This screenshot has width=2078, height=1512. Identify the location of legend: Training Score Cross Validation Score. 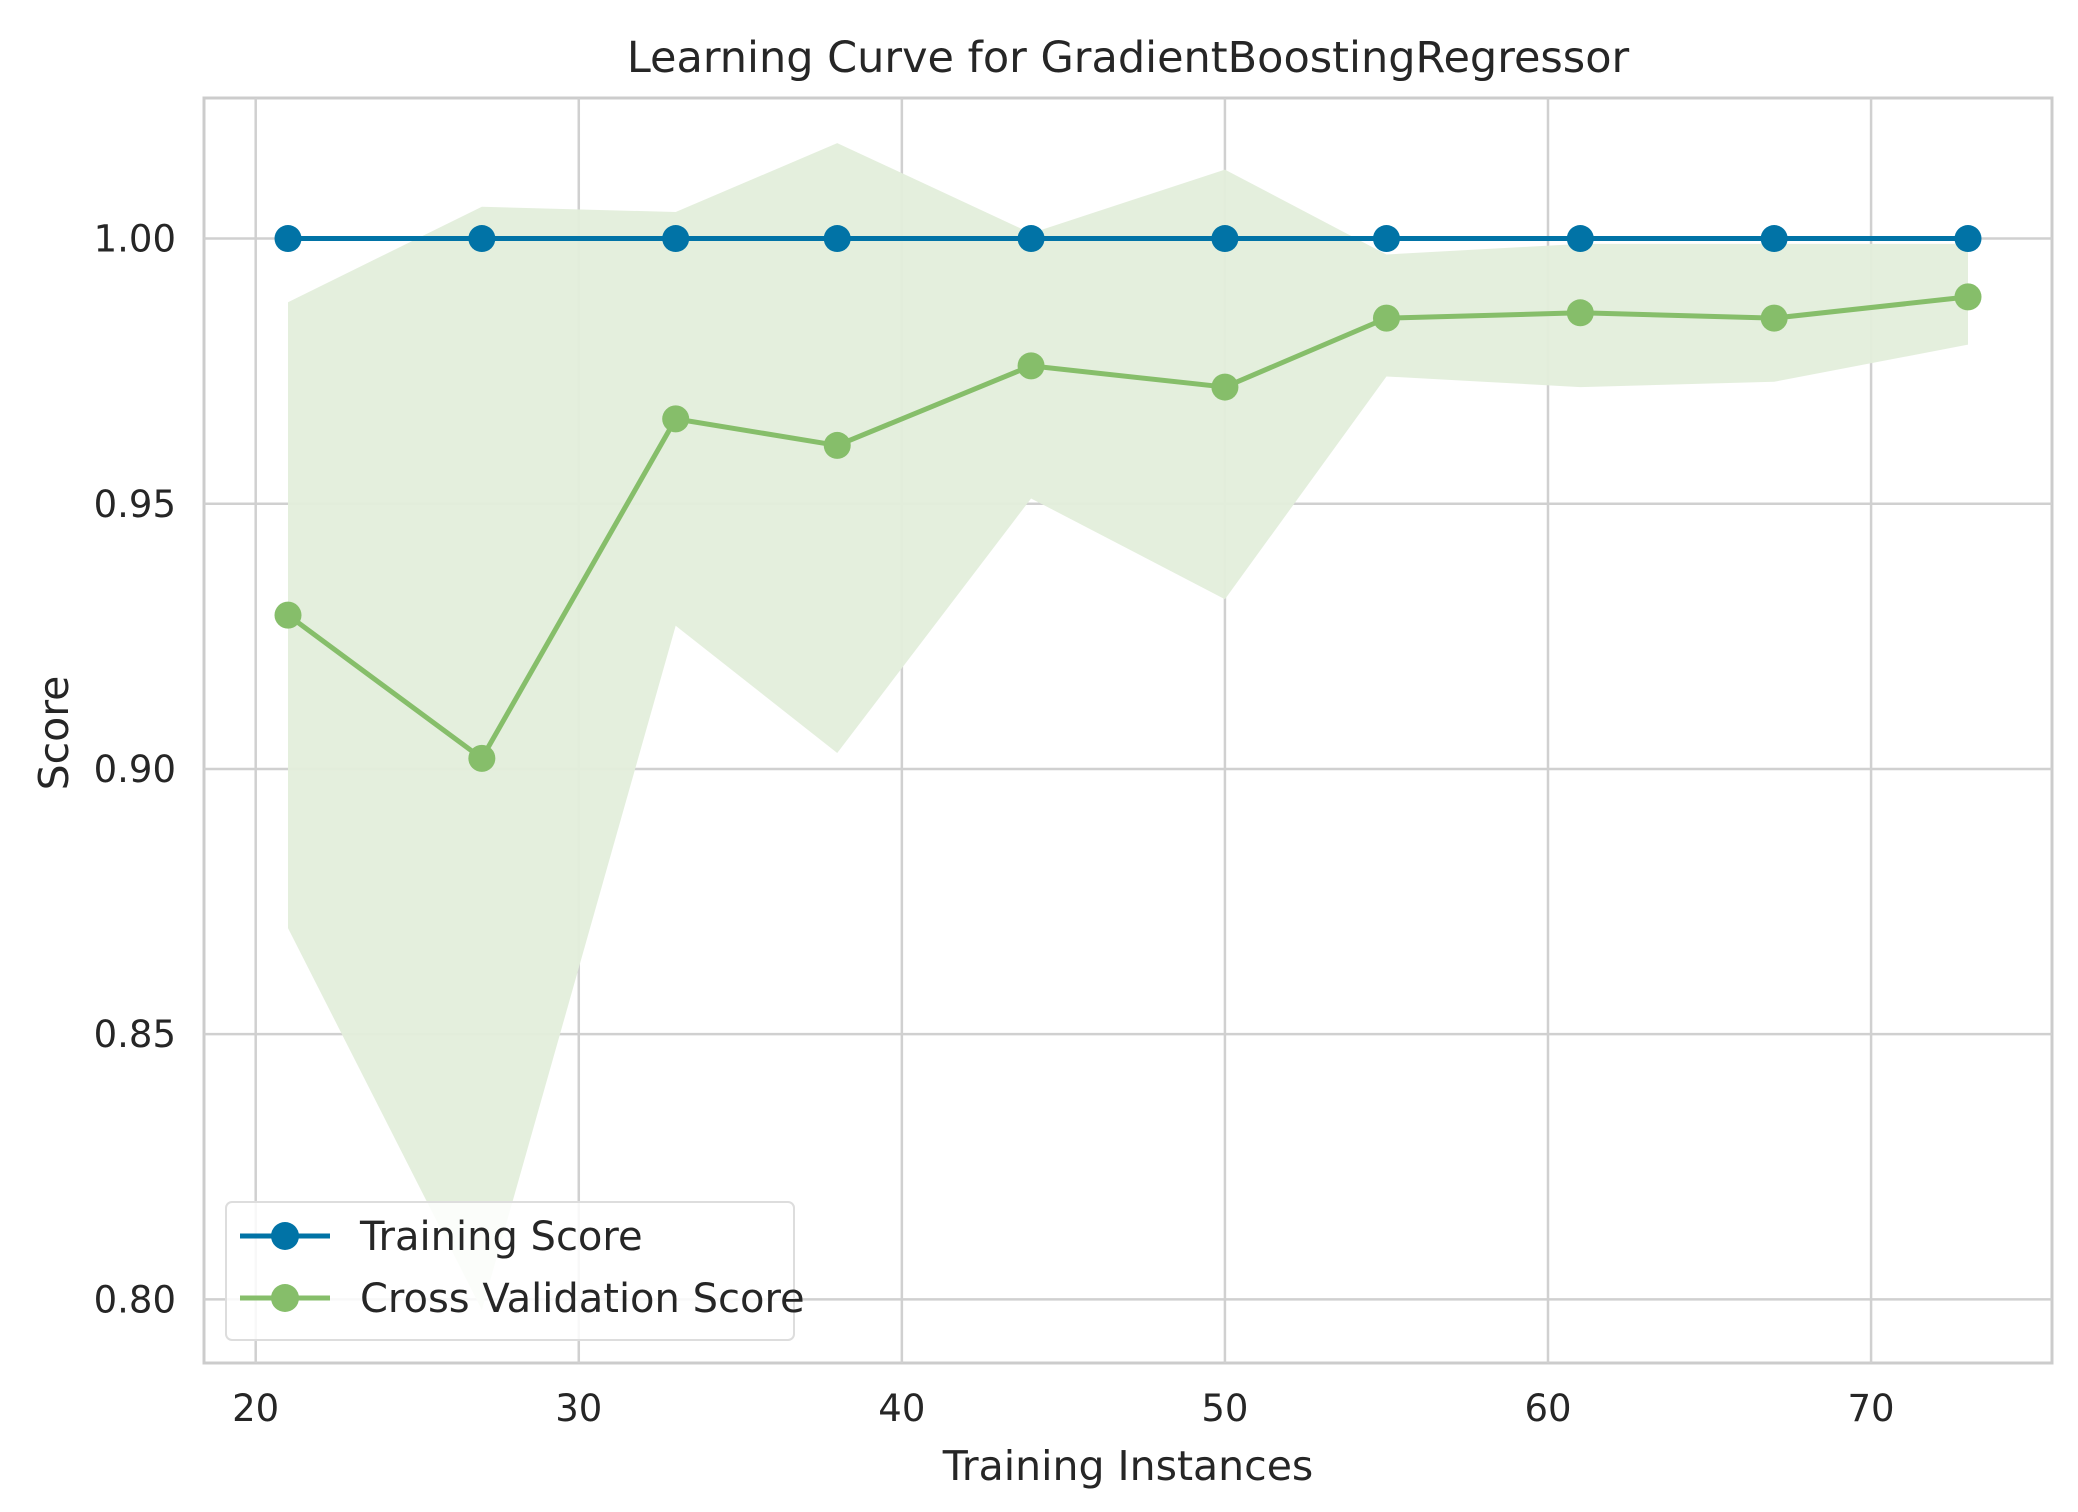
(515, 1271).